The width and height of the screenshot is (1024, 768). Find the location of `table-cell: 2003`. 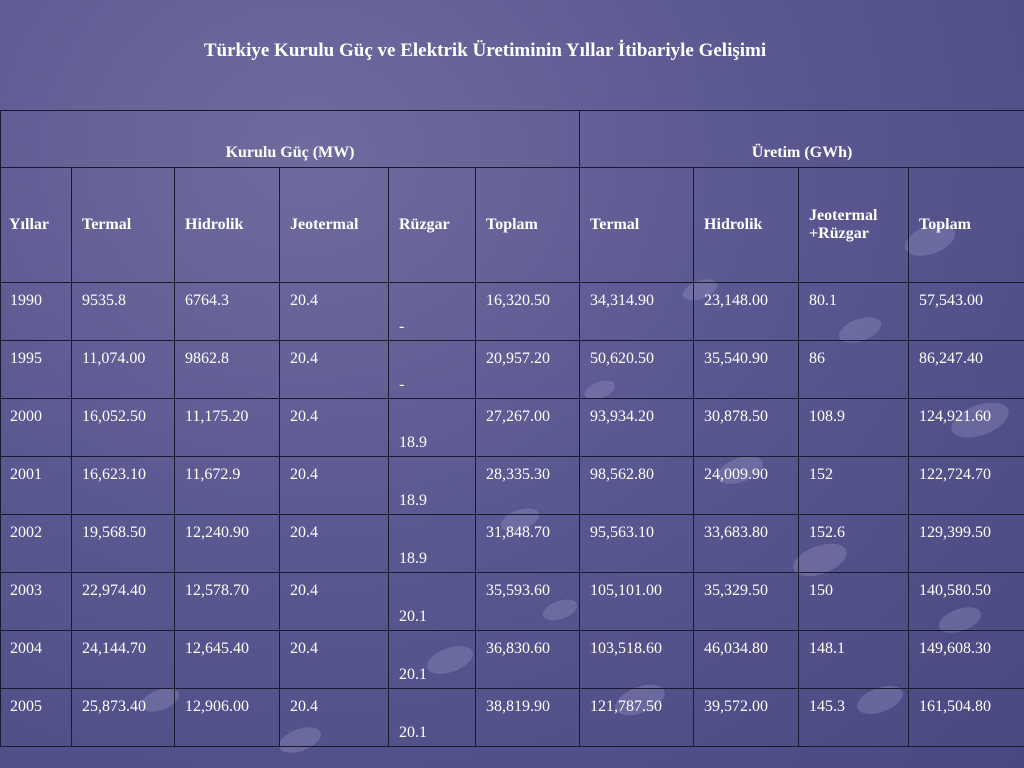

table-cell: 2003 is located at coordinates (36, 601).